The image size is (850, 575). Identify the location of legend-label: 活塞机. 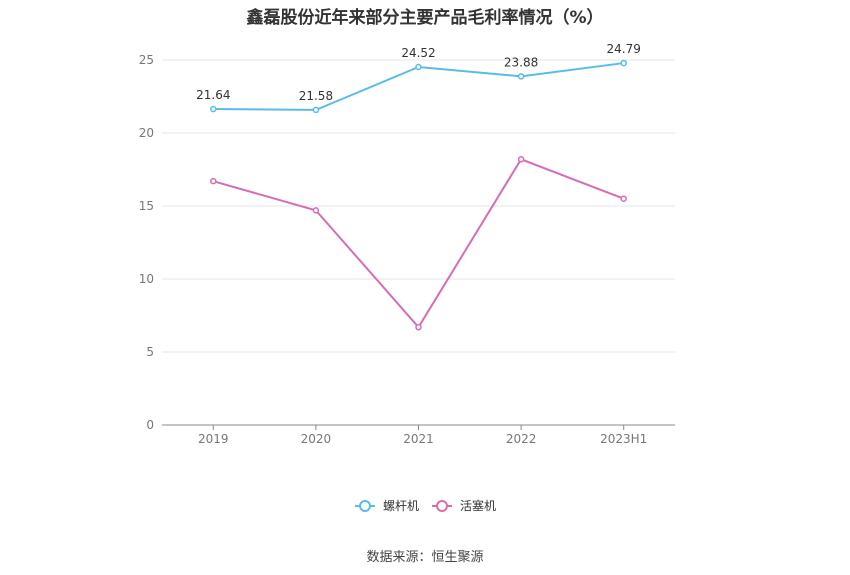
(478, 505).